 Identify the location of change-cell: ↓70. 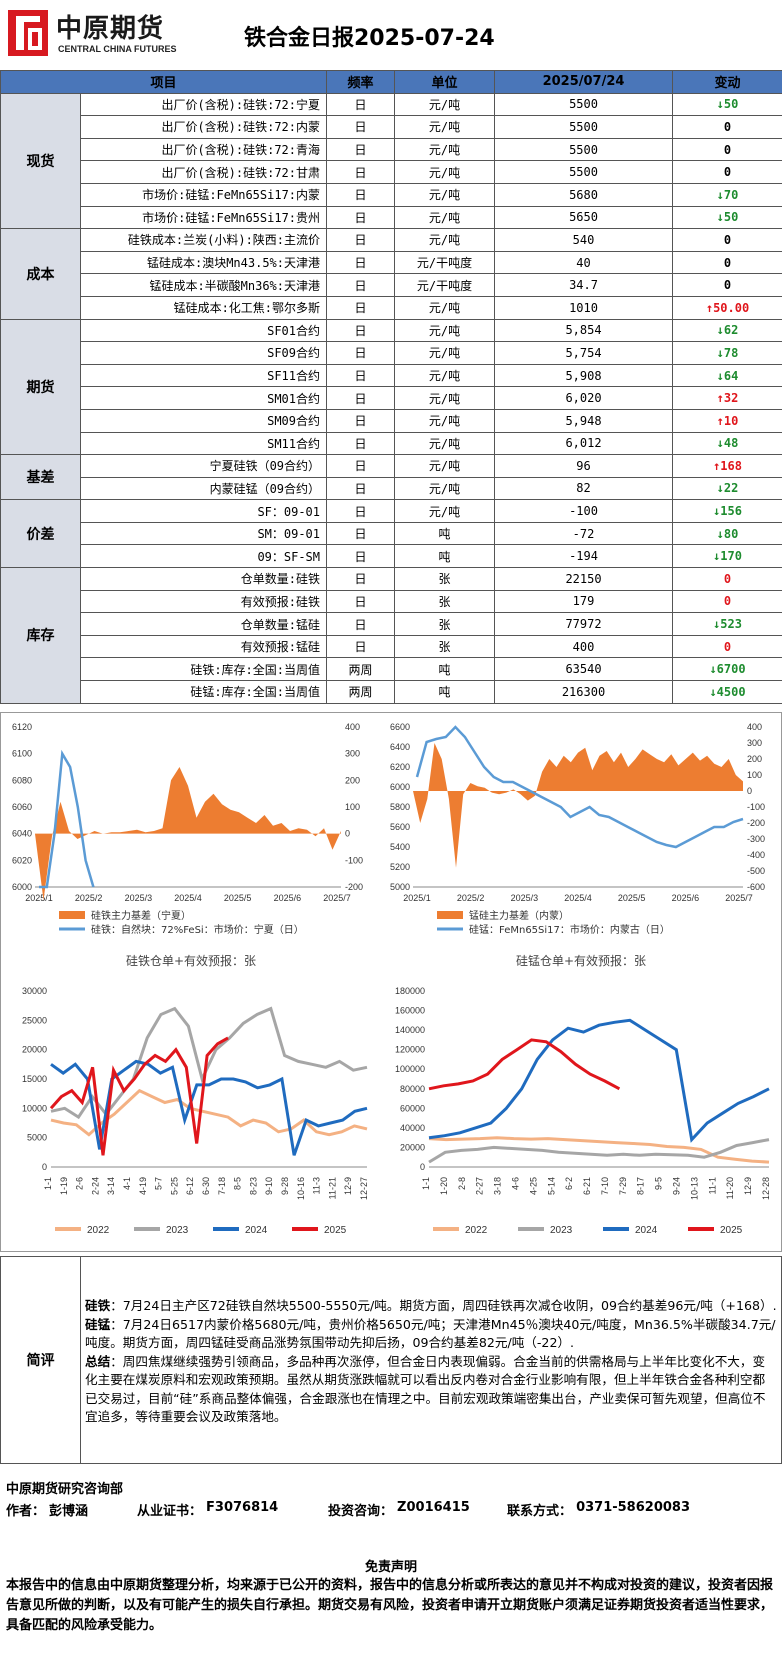
(727, 194).